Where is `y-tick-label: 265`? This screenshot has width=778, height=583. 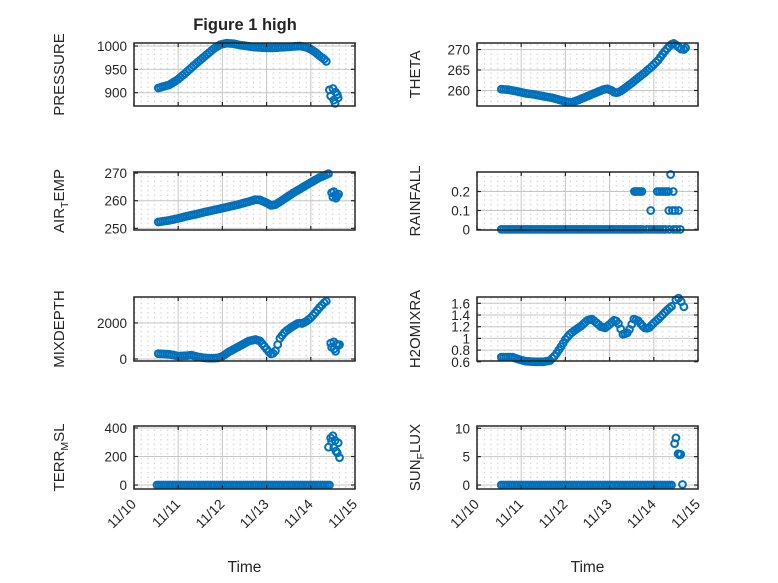 y-tick-label: 265 is located at coordinates (458, 70).